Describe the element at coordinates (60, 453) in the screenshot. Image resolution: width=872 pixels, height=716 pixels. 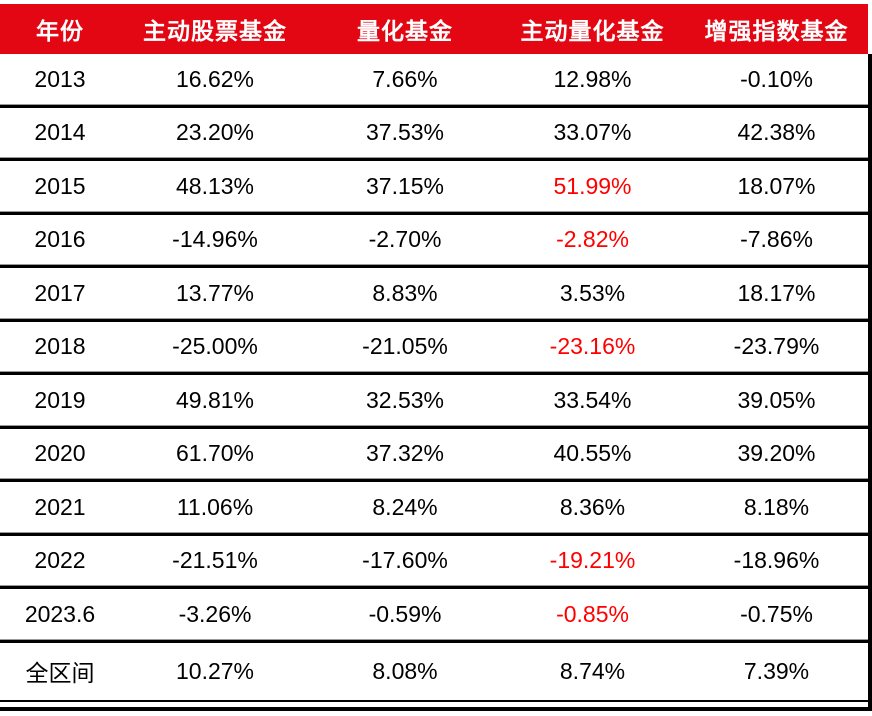
I see `year-cell: 2020` at that location.